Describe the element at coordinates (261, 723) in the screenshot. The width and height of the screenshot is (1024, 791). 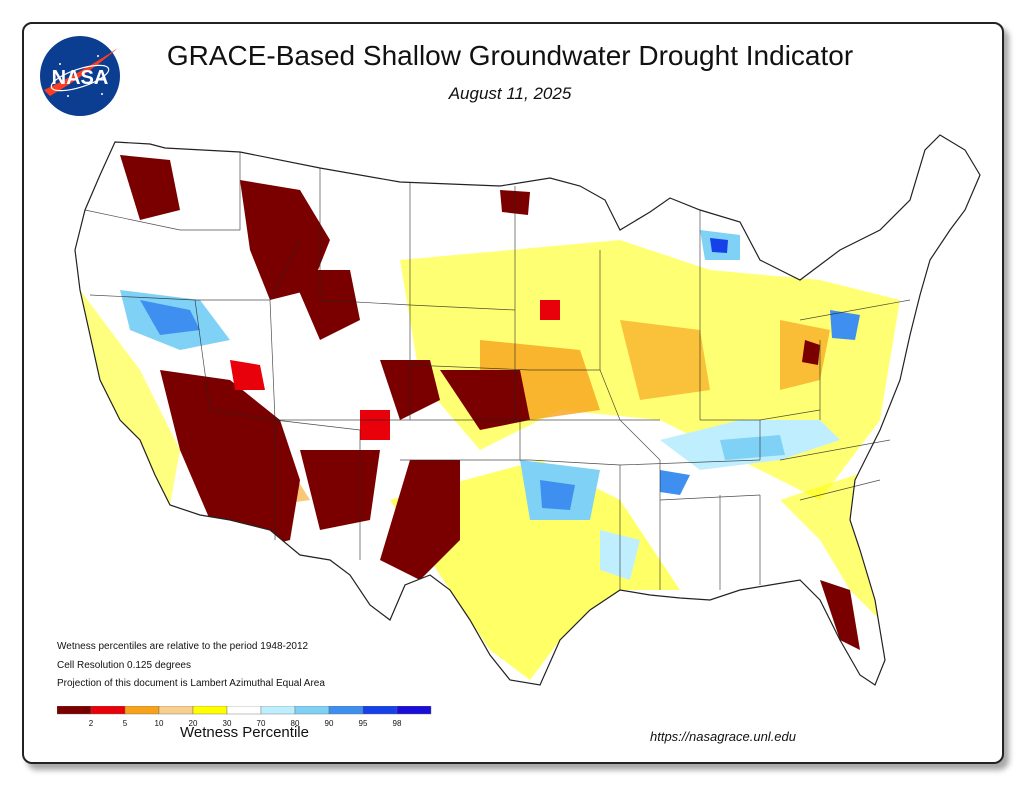
I see `legend-tick-label: 70` at that location.